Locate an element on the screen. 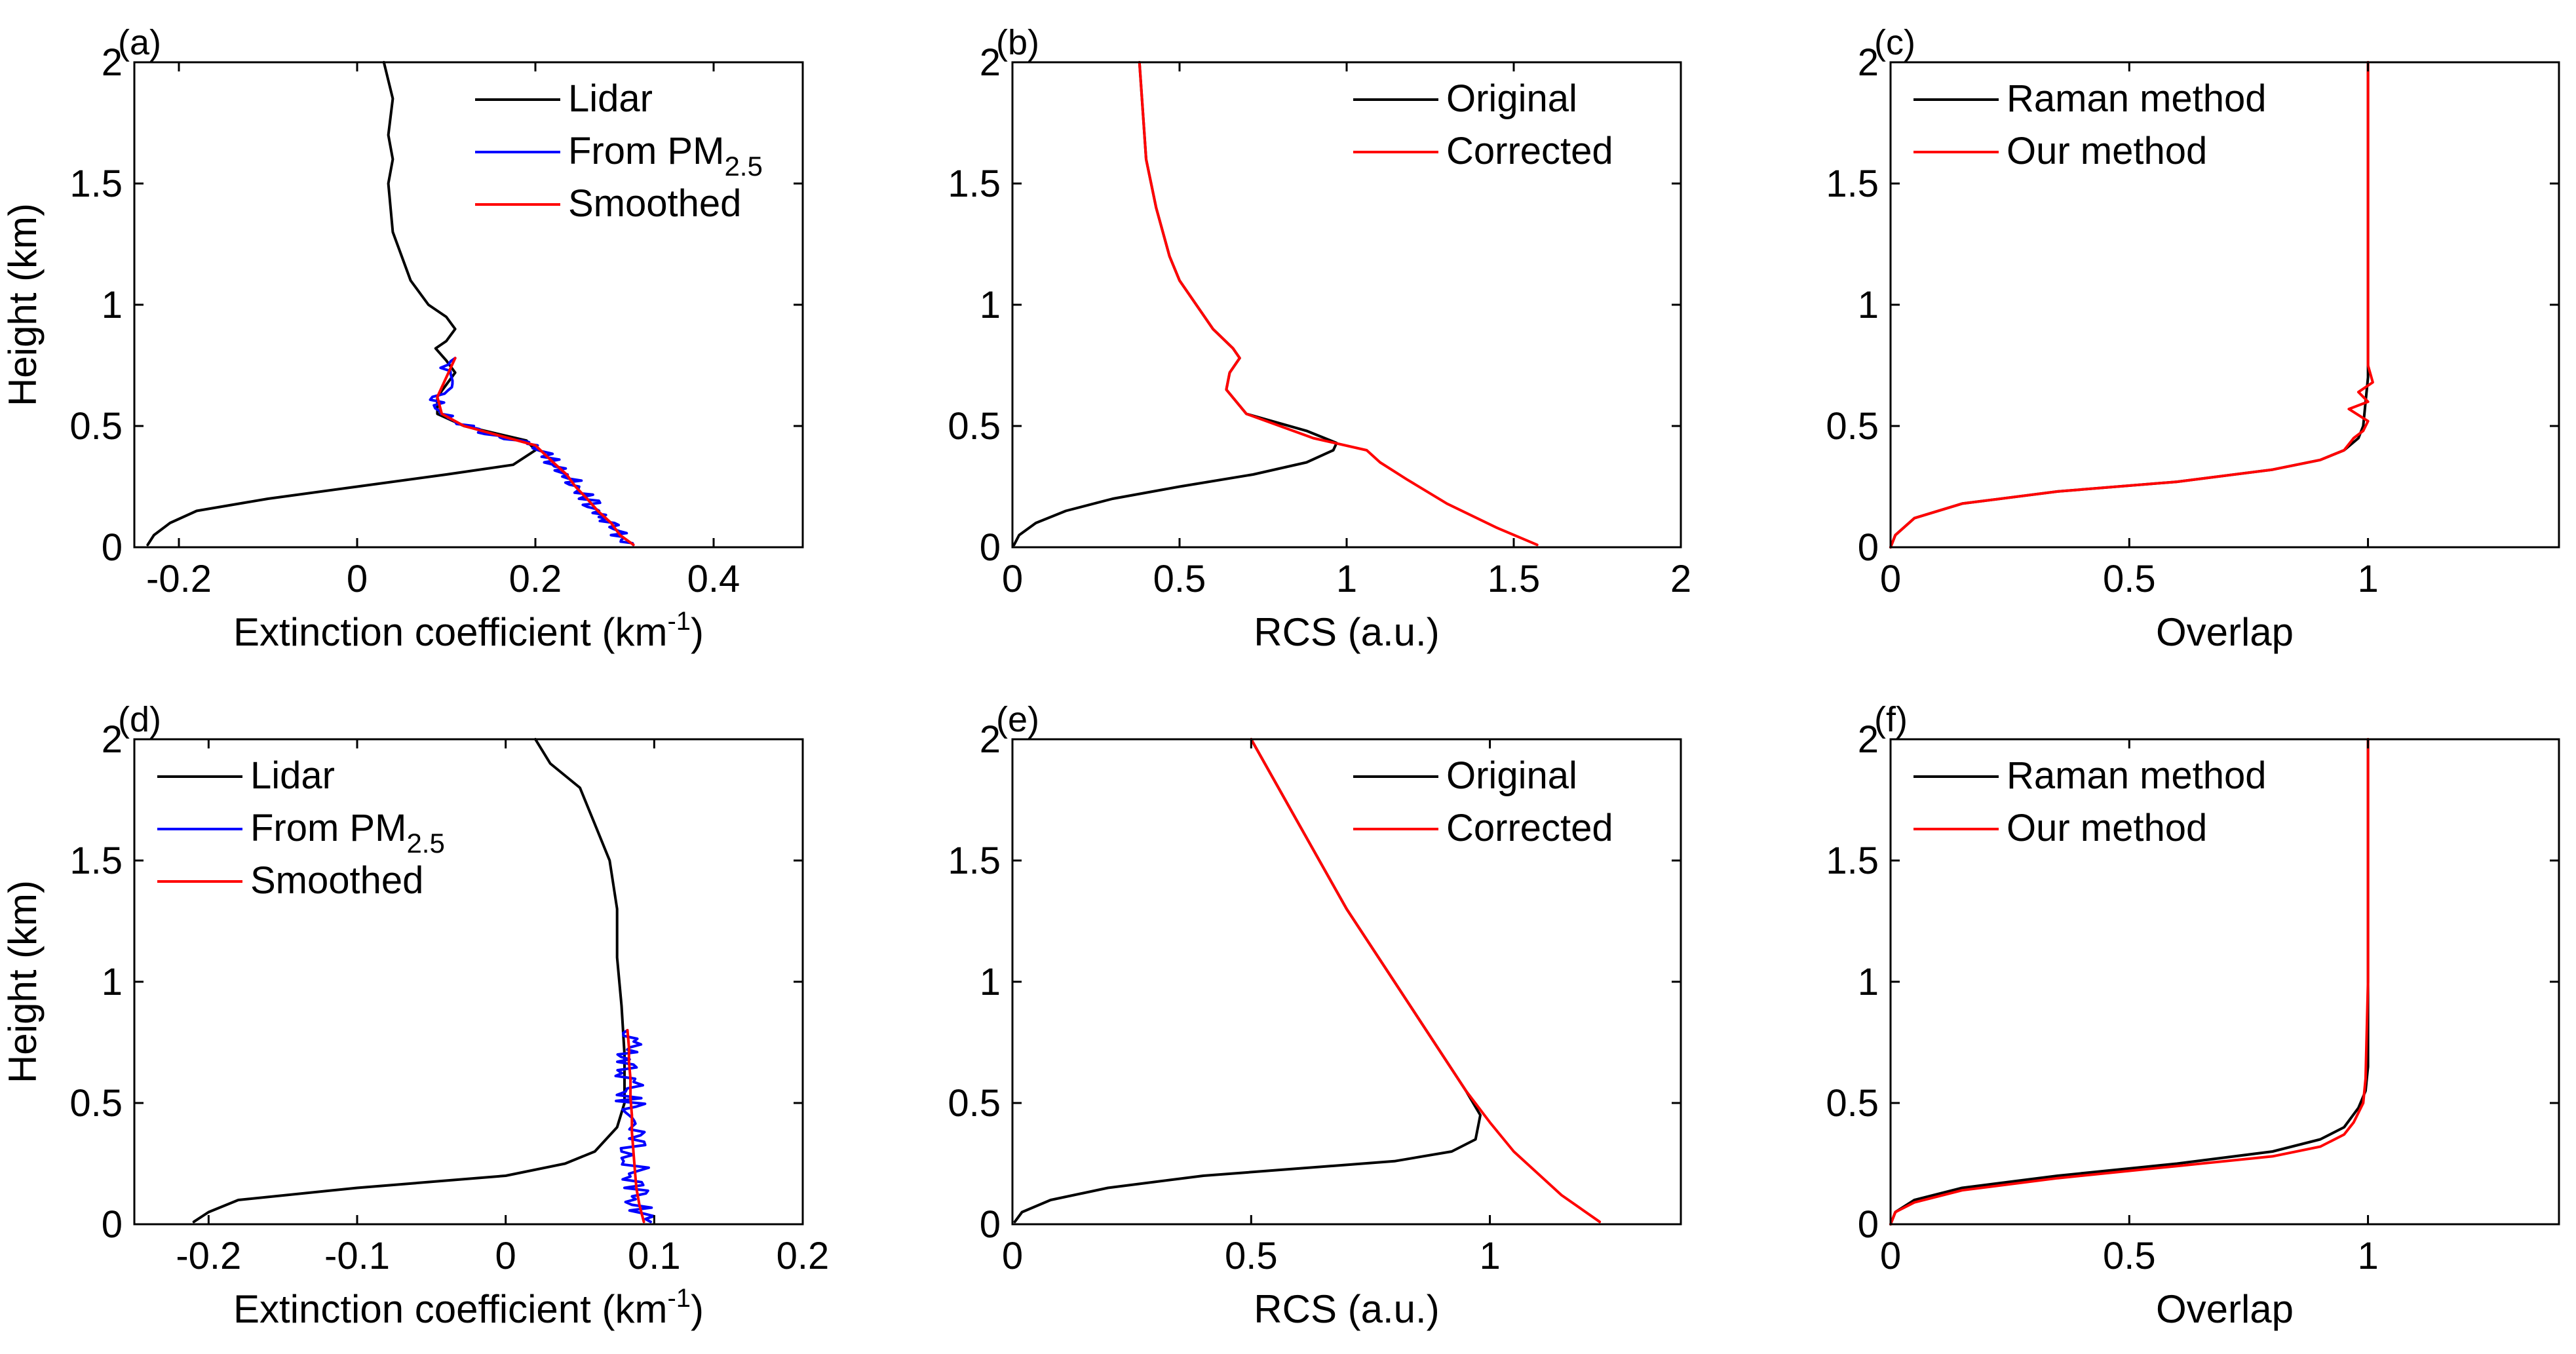  series-line-lidar is located at coordinates (341, 304).